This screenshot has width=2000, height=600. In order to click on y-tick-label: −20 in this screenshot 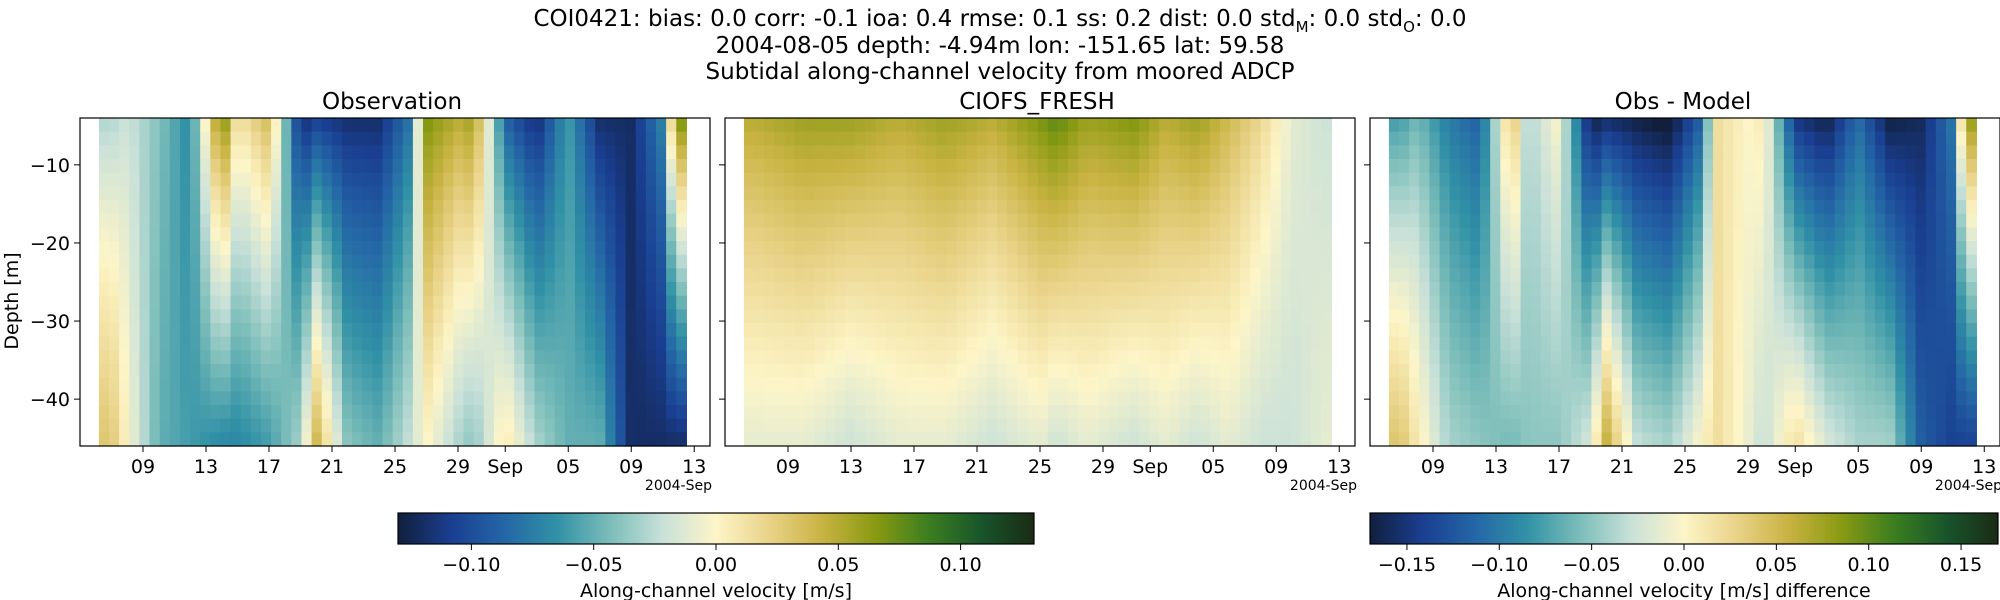, I will do `click(50, 244)`.